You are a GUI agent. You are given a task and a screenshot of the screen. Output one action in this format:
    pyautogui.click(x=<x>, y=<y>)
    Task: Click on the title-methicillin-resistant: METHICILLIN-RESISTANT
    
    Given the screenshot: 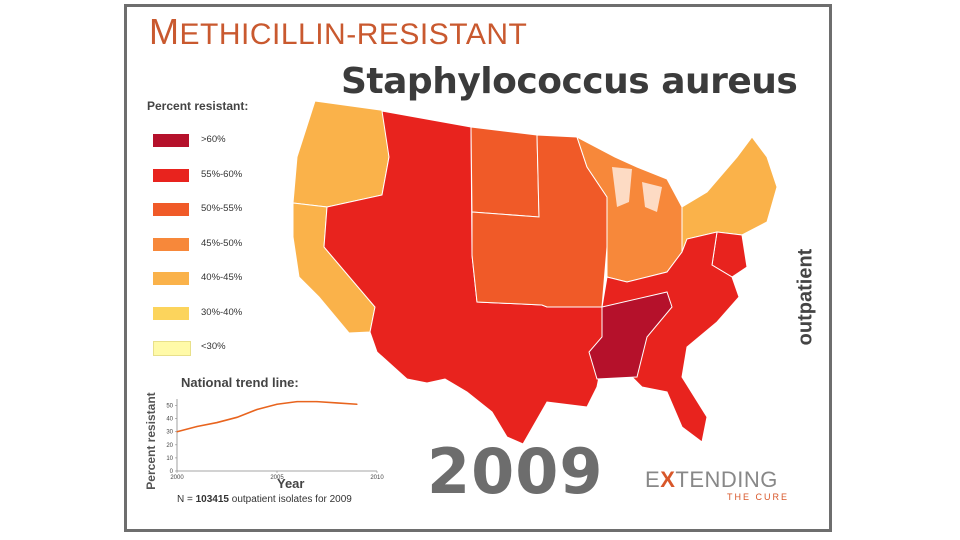 What is the action you would take?
    pyautogui.click(x=338, y=33)
    